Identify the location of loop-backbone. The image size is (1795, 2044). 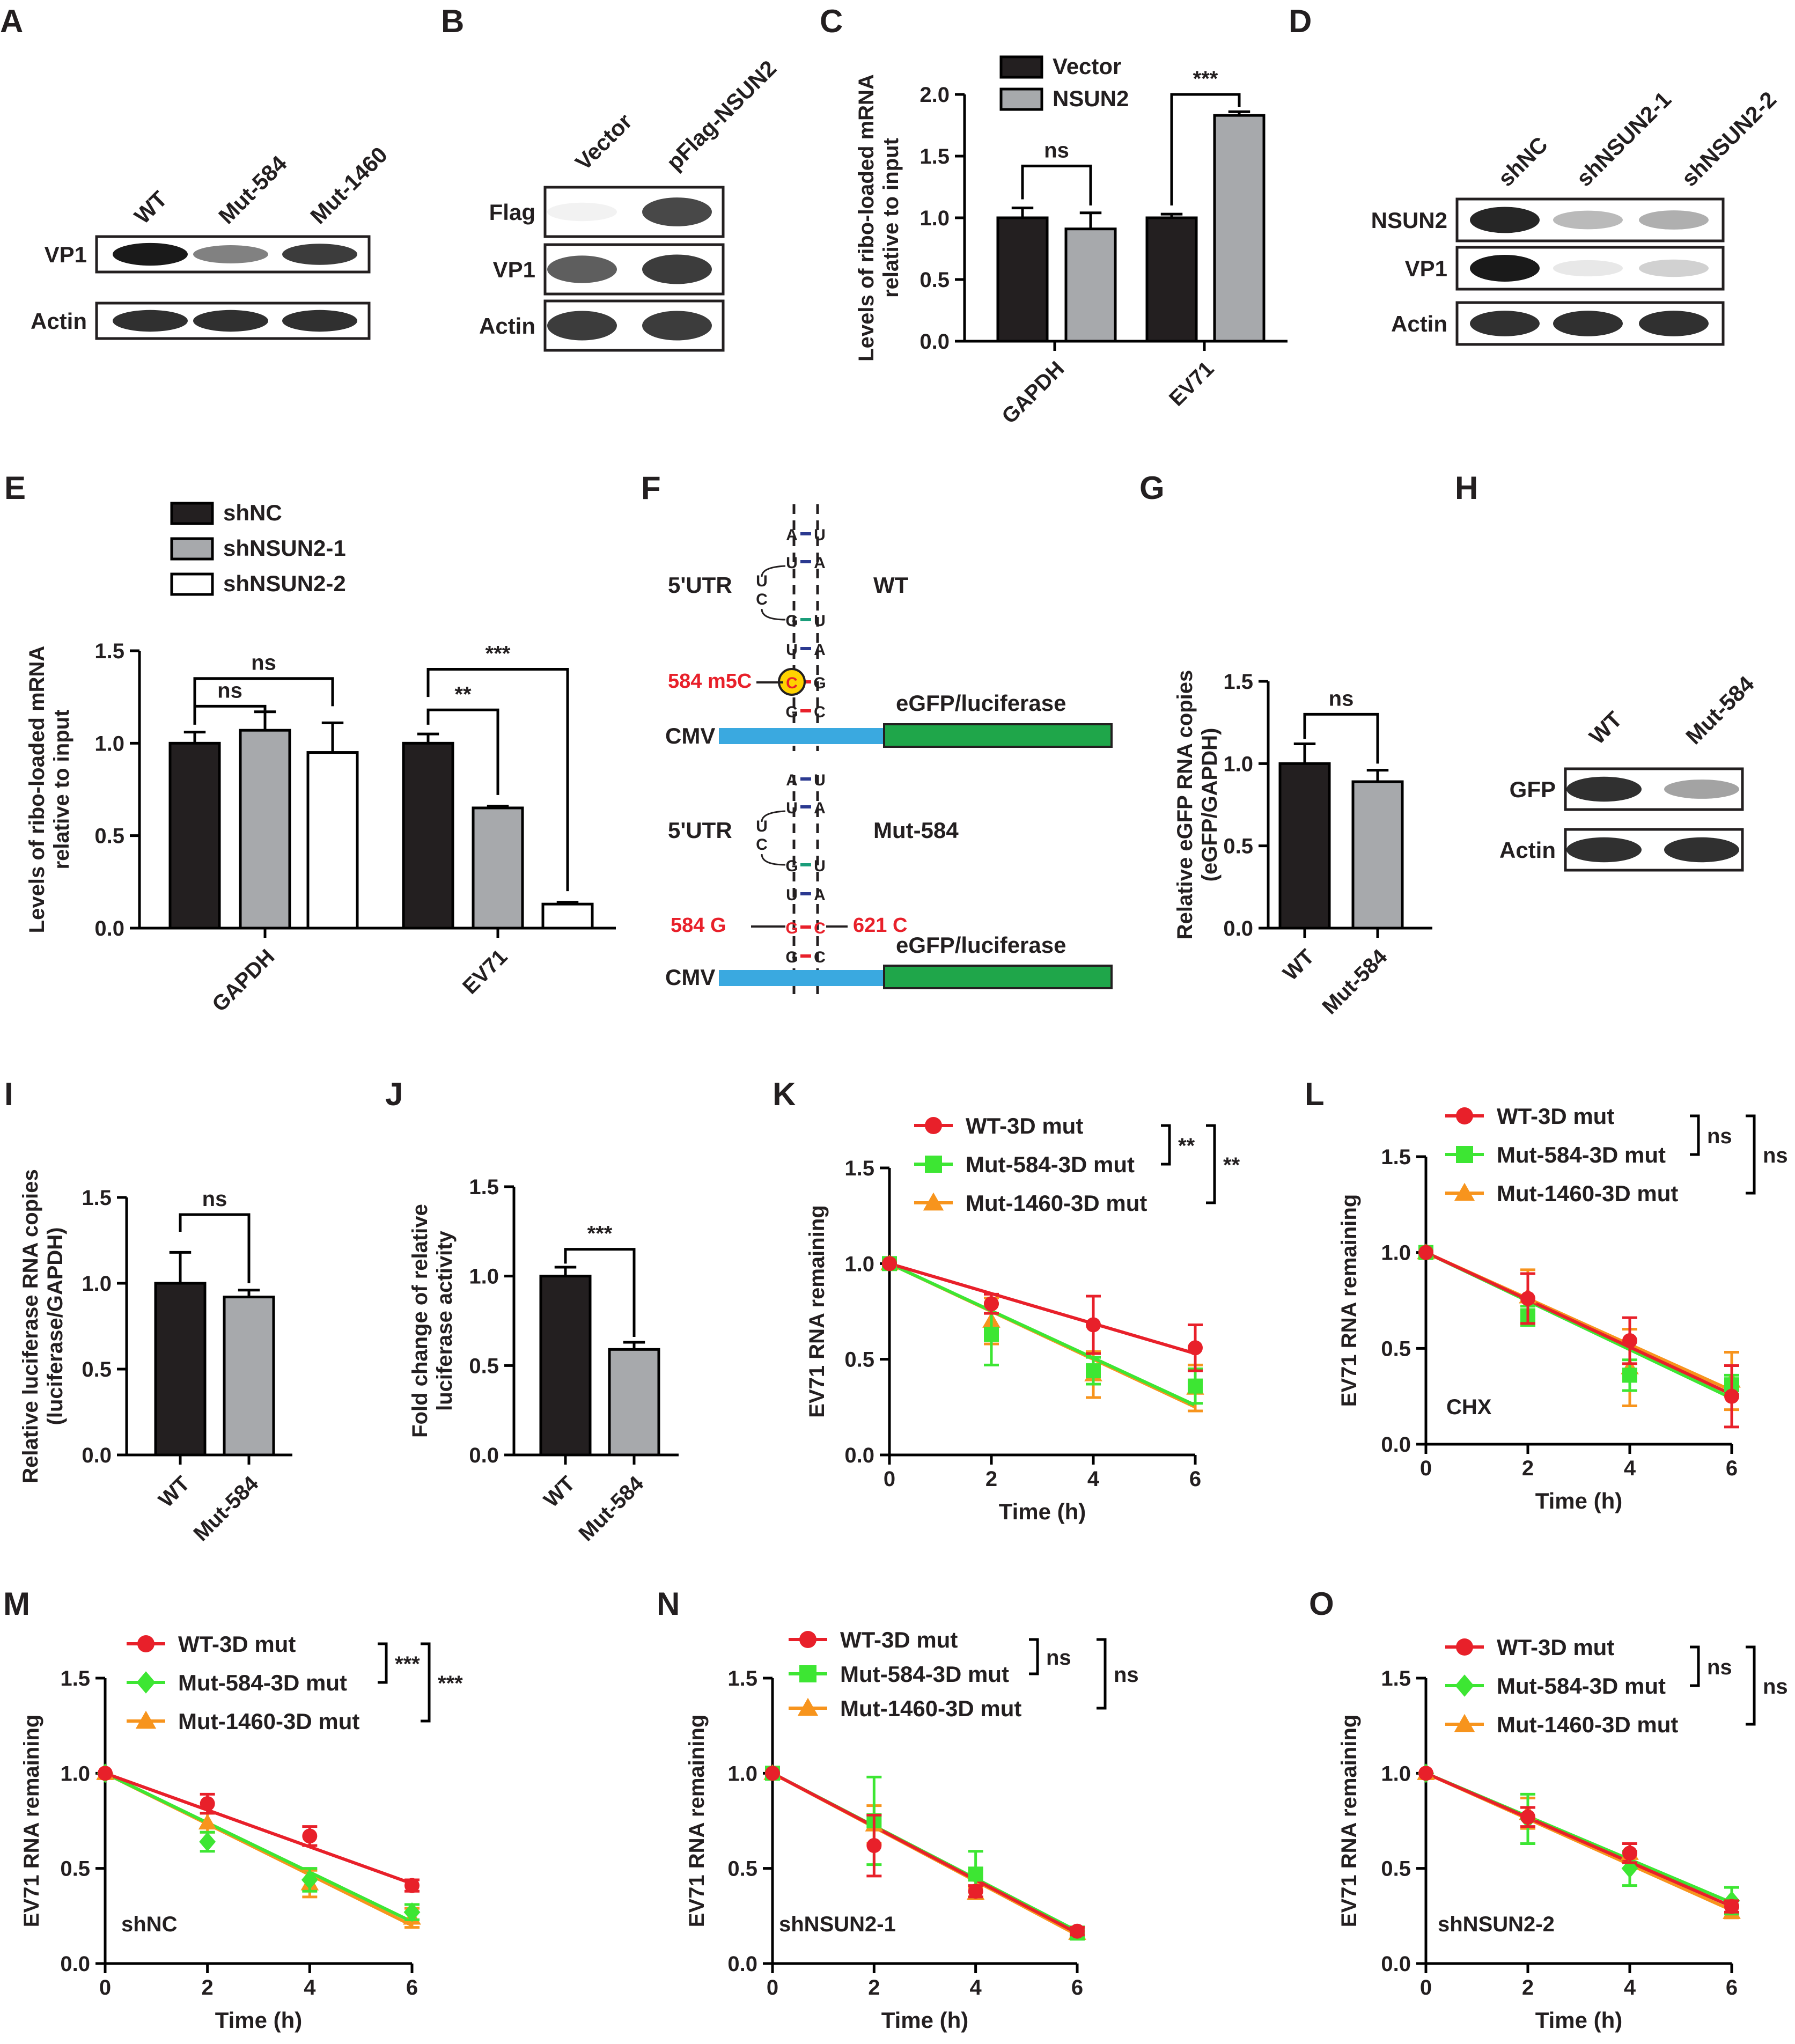
(774, 838).